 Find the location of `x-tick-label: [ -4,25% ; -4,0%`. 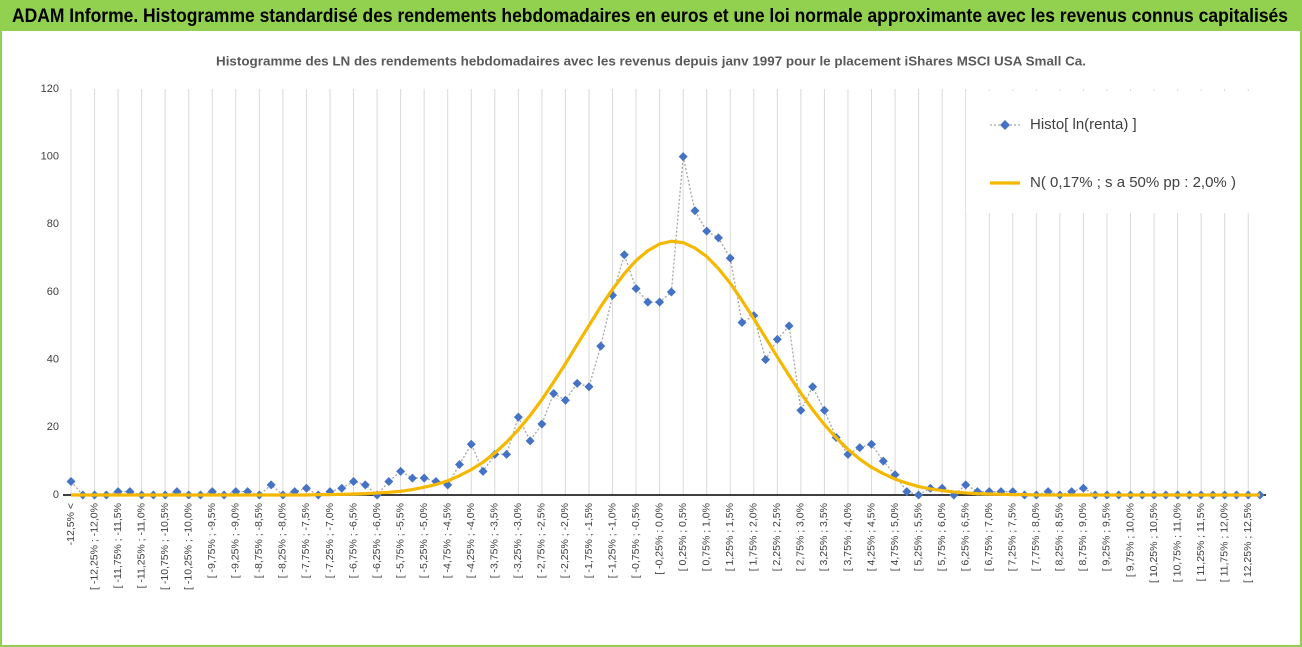

x-tick-label: [ -4,25% ; -4,0% is located at coordinates (471, 540).